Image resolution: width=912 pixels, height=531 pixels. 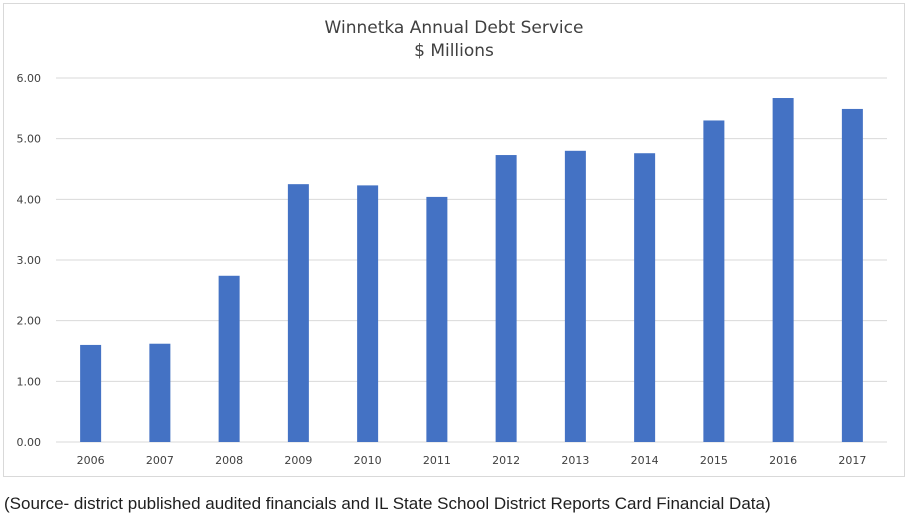 I want to click on x-tick-label: 2011, so click(x=437, y=460).